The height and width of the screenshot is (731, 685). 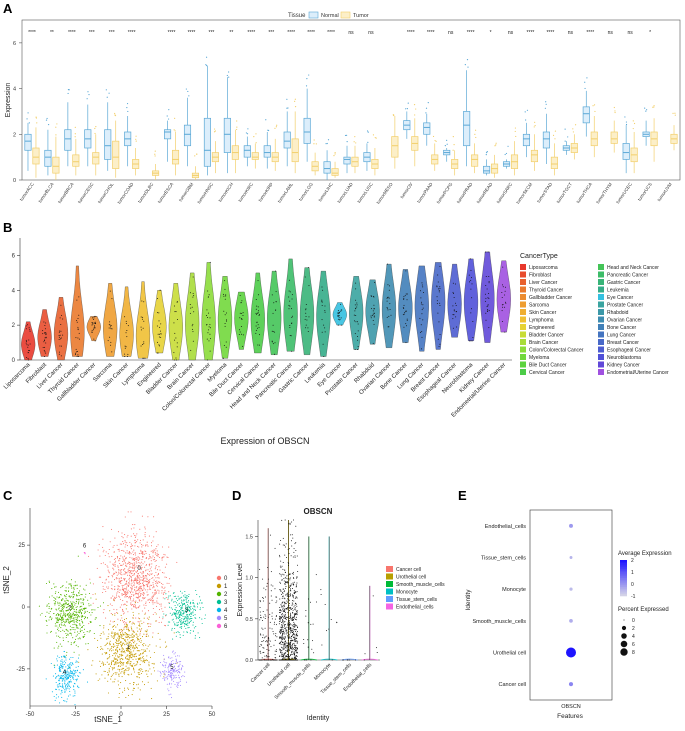 What do you see at coordinates (219, 586) in the screenshot?
I see `panel-c-legend-key` at bounding box center [219, 586].